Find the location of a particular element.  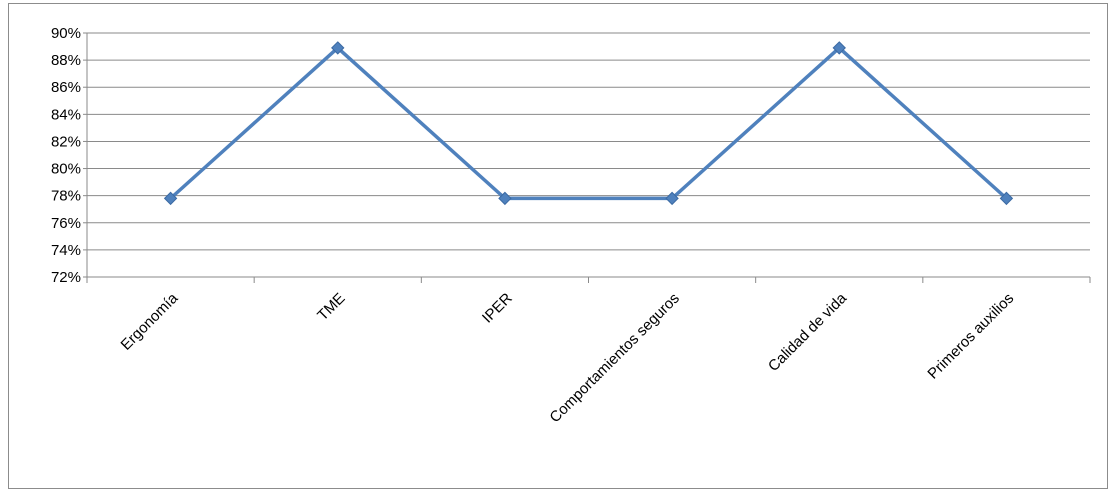

x-tick-label: TME is located at coordinates (331, 307).